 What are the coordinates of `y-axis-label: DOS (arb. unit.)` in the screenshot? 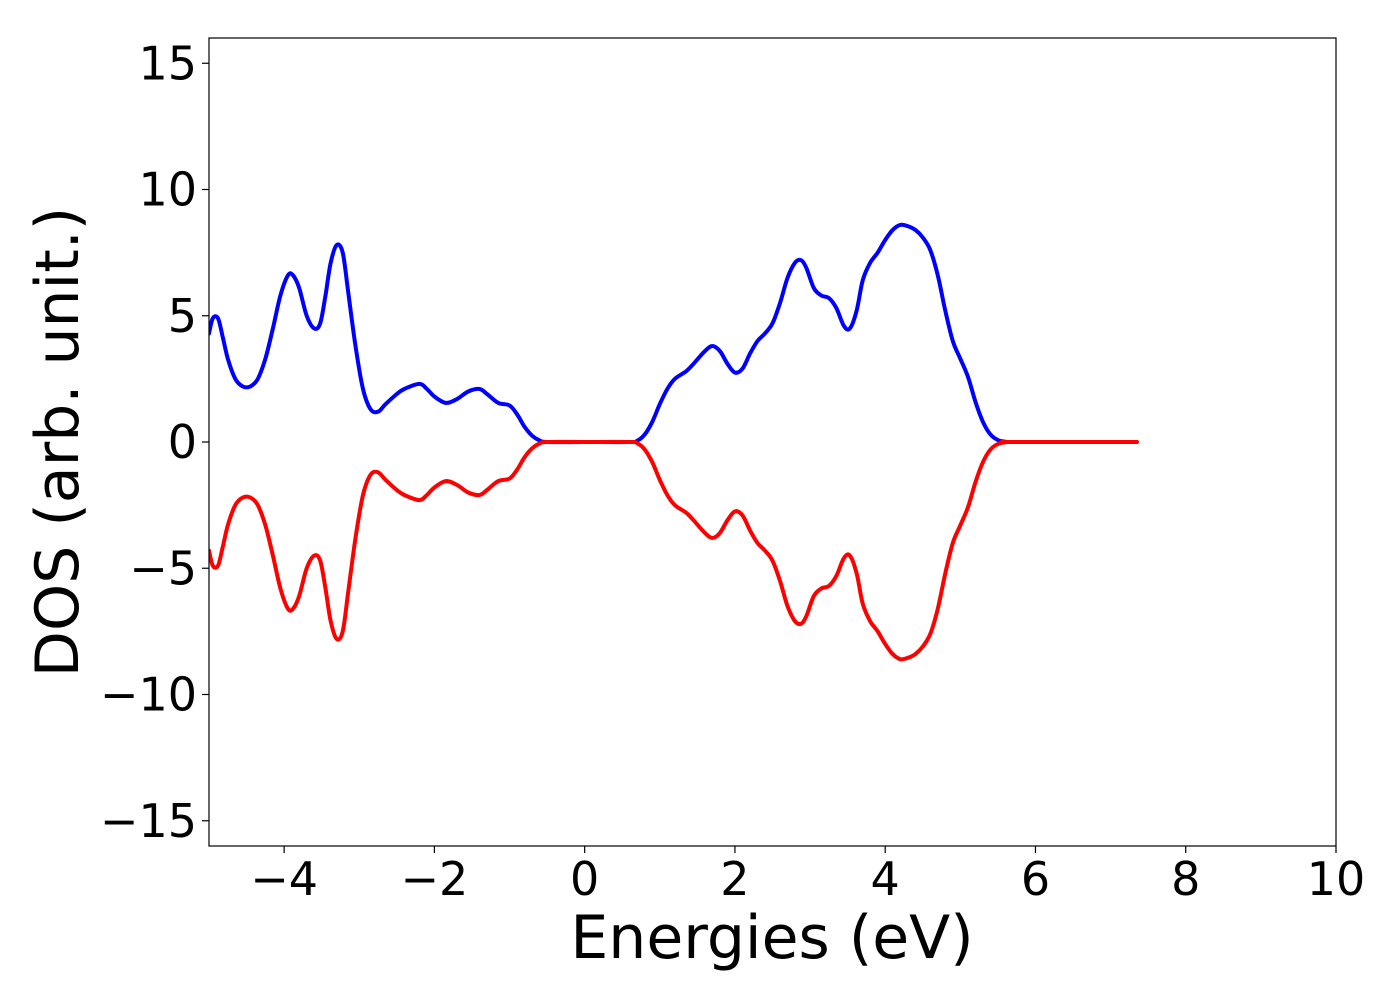 It's located at (58, 442).